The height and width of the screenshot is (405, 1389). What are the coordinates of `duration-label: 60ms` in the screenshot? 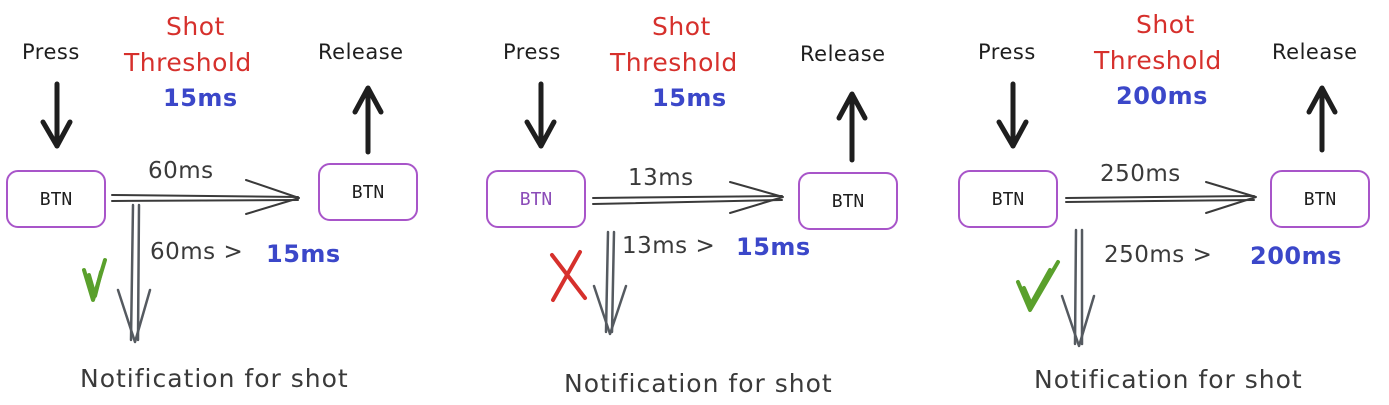 It's located at (181, 171).